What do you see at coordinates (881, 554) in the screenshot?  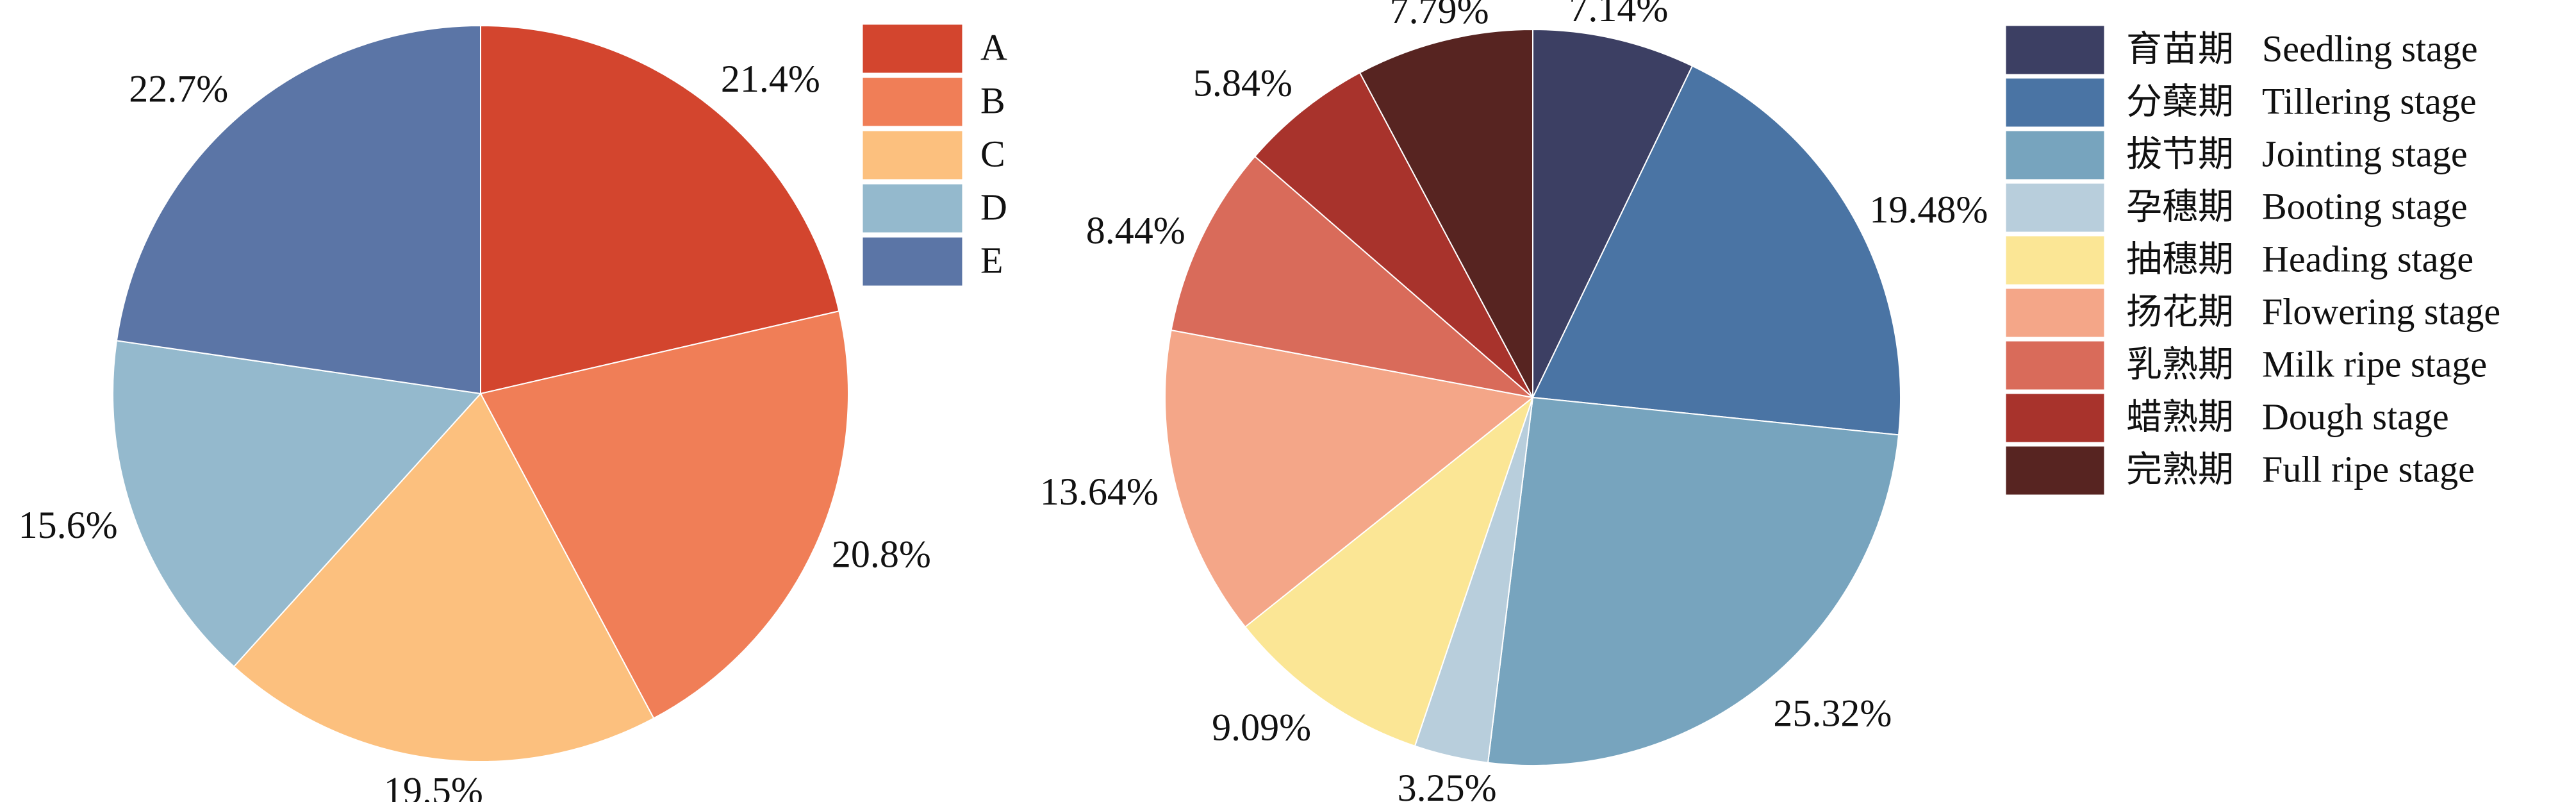 I see `pie-1-percent-label-2: 20.8%` at bounding box center [881, 554].